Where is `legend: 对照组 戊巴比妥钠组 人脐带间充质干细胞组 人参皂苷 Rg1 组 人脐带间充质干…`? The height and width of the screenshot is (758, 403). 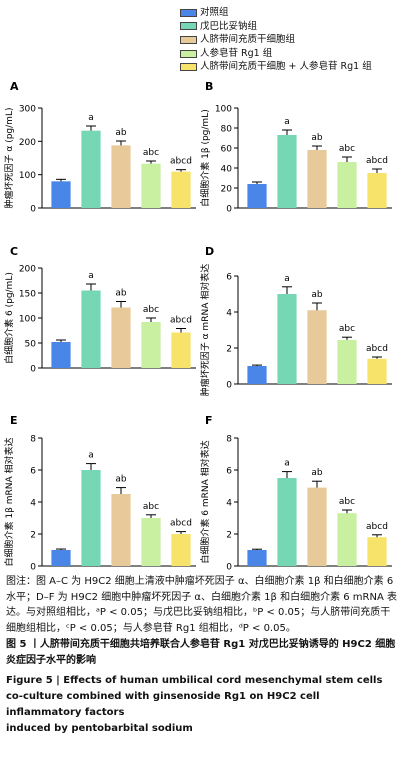 legend: 对照组 戊巴比妥钠组 人脐带间充质干细胞组 人参皂苷 Rg1 组 人脐带间充质干… is located at coordinates (276, 40).